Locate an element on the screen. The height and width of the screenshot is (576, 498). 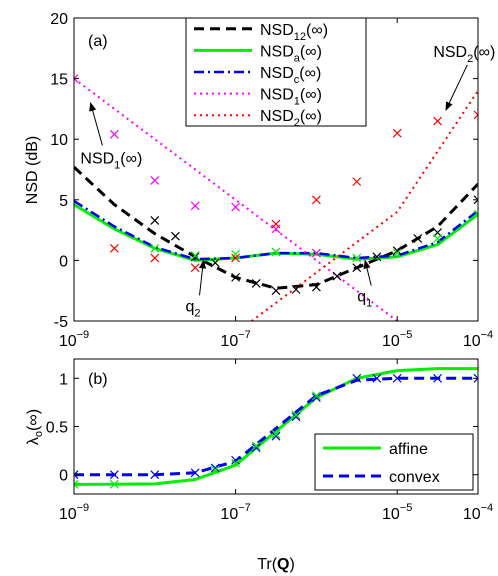
series-line-a is located at coordinates (276, 232).